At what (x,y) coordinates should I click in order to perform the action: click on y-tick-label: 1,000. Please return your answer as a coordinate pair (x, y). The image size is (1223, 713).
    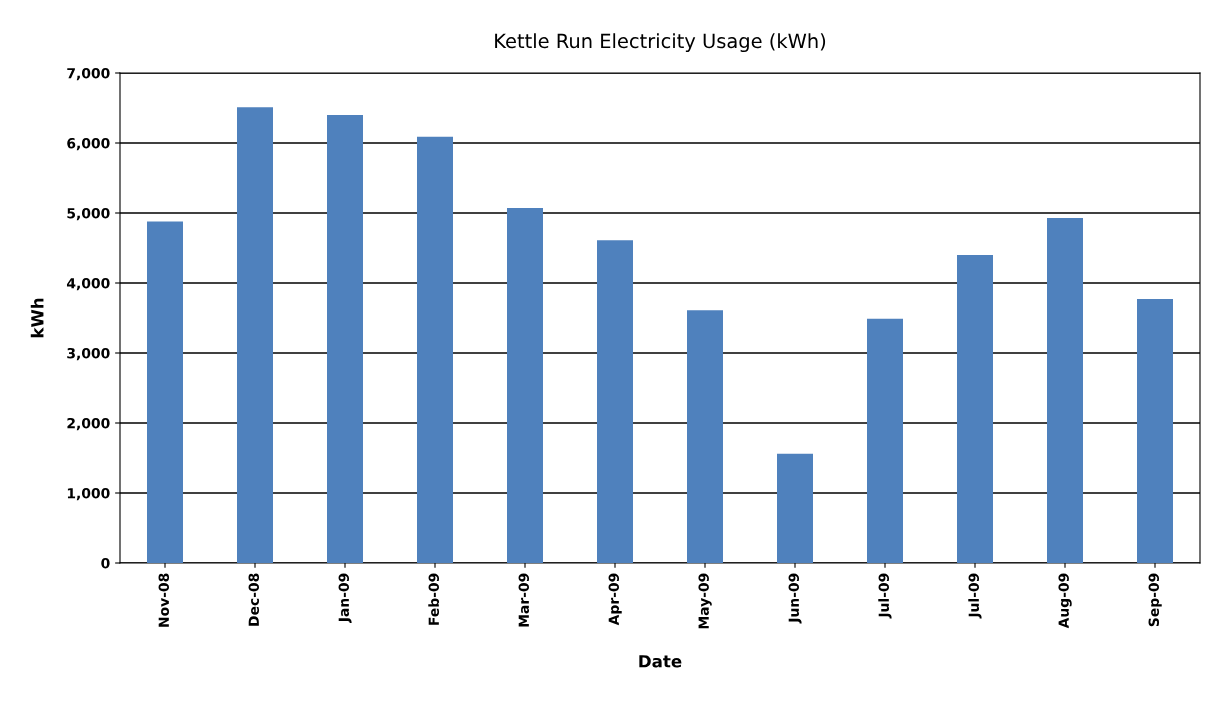
    Looking at the image, I should click on (88, 494).